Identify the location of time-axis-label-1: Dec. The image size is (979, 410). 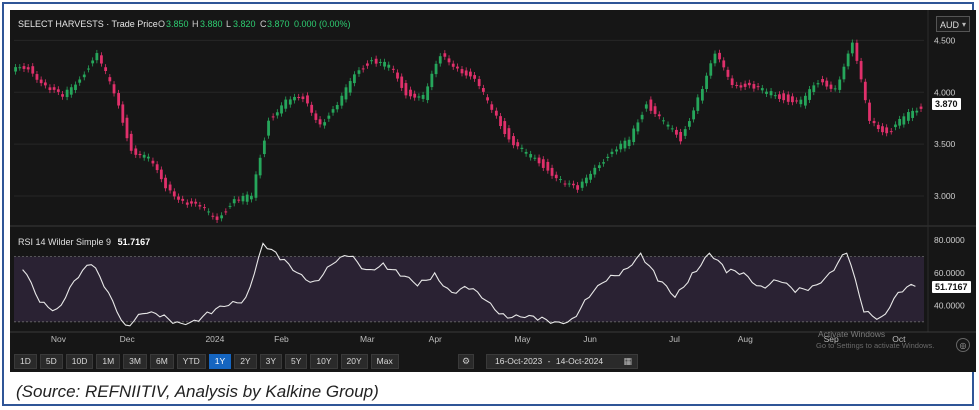
(128, 339).